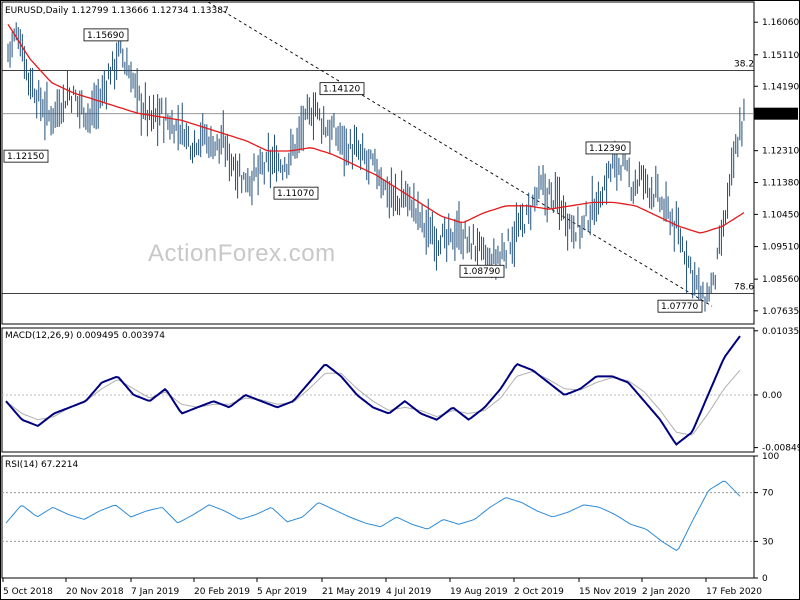  Describe the element at coordinates (744, 65) in the screenshot. I see `fibonacci-label: 38.2` at that location.